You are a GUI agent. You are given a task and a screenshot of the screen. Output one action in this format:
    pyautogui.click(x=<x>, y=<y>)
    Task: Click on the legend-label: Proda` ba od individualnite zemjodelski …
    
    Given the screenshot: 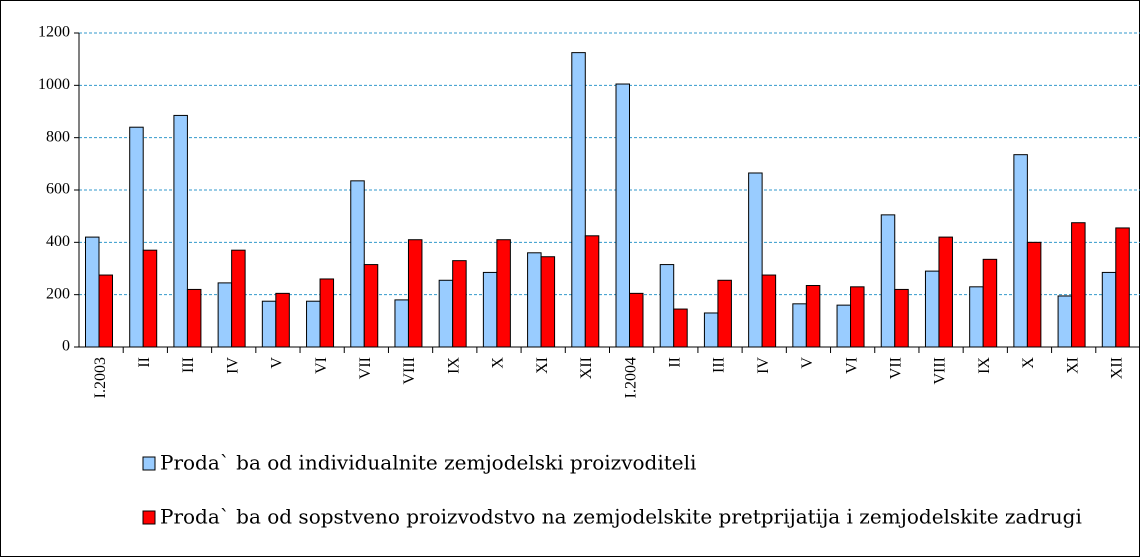 What is the action you would take?
    pyautogui.click(x=428, y=463)
    